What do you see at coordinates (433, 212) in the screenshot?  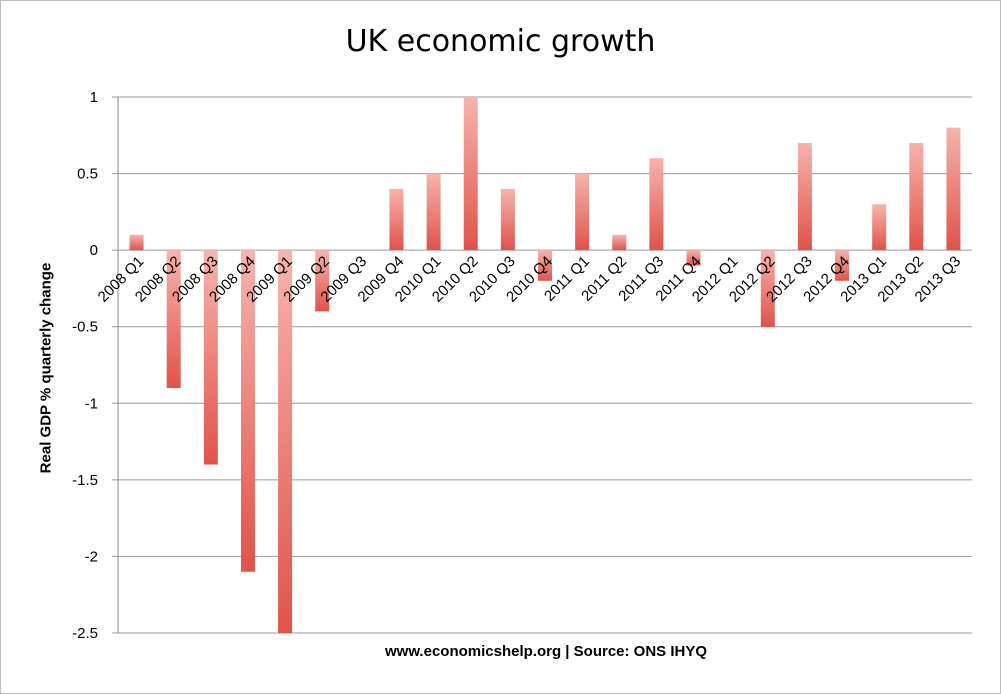 I see `bar-2010-q1` at bounding box center [433, 212].